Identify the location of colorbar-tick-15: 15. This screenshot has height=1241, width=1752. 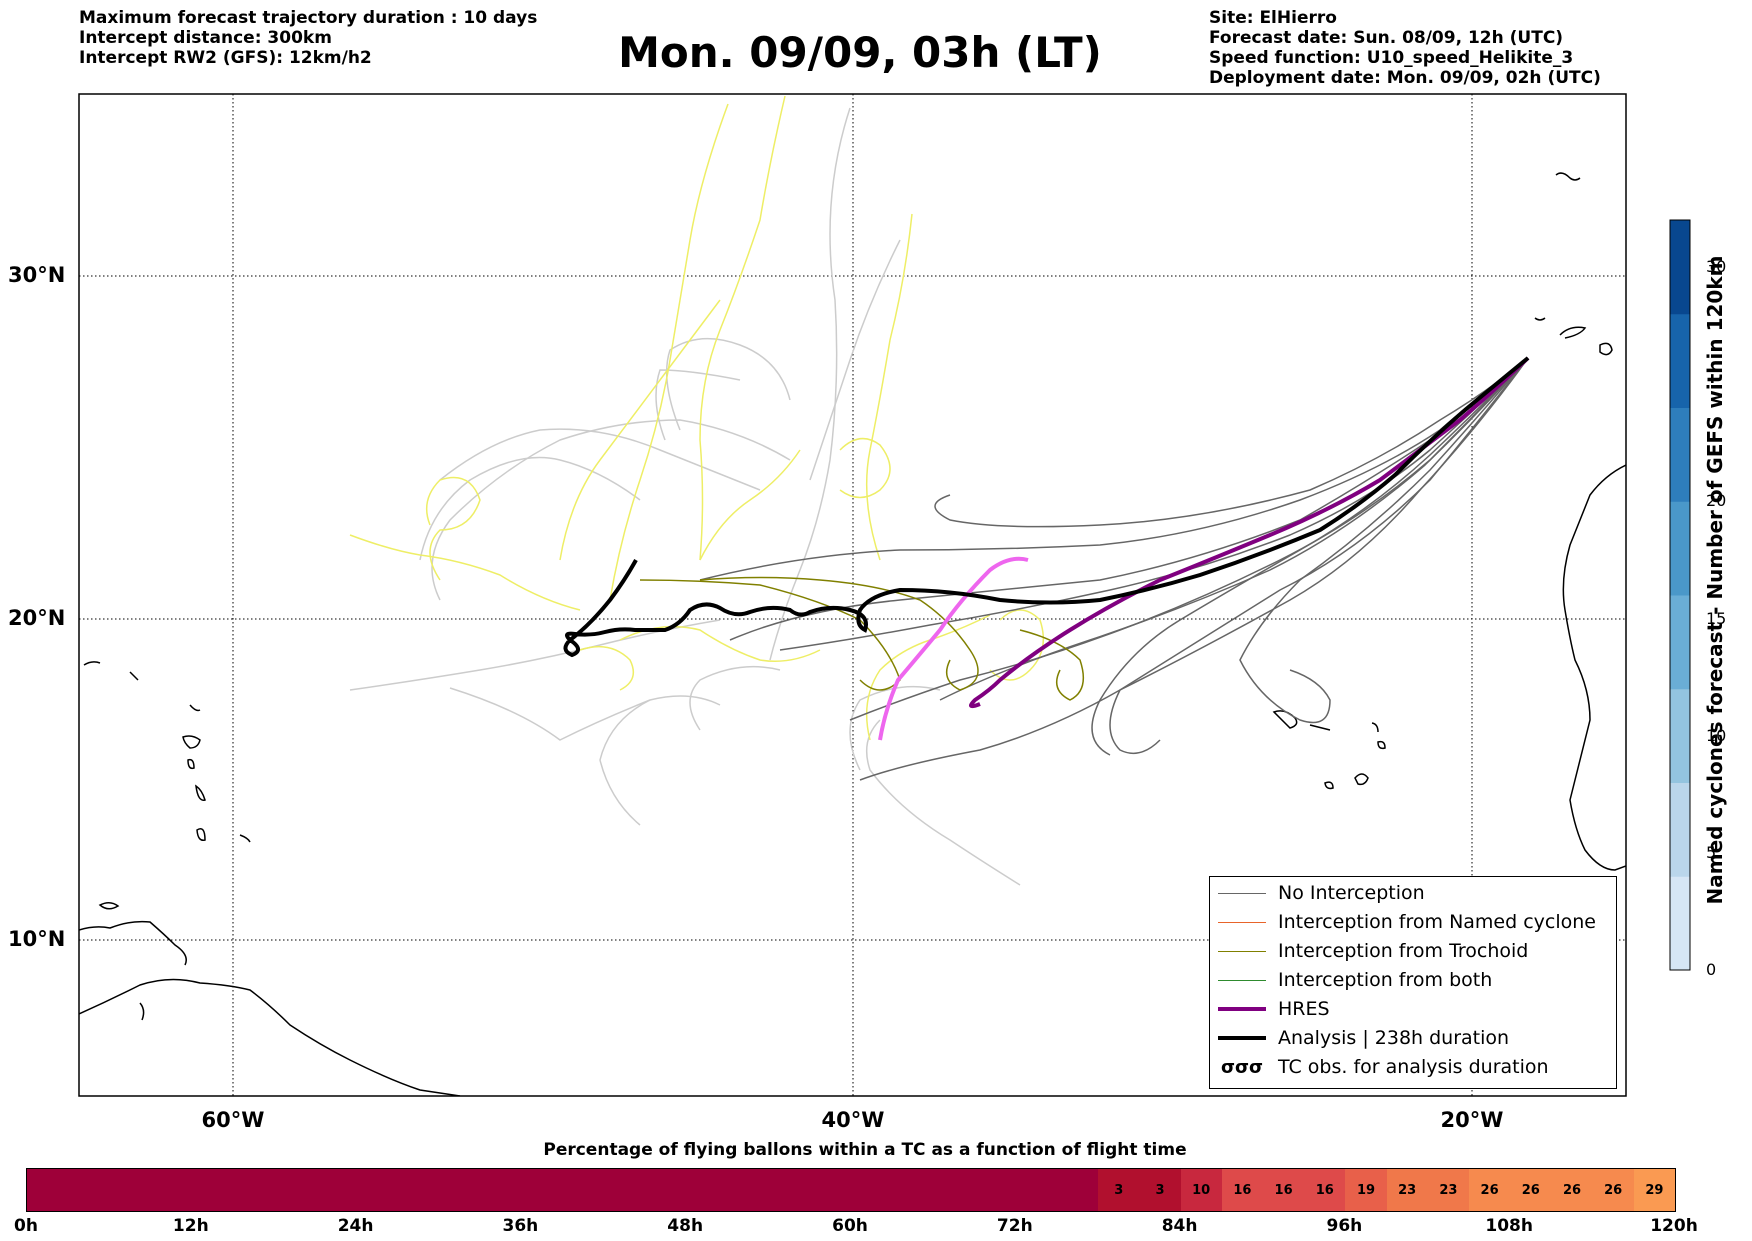
(1716, 618).